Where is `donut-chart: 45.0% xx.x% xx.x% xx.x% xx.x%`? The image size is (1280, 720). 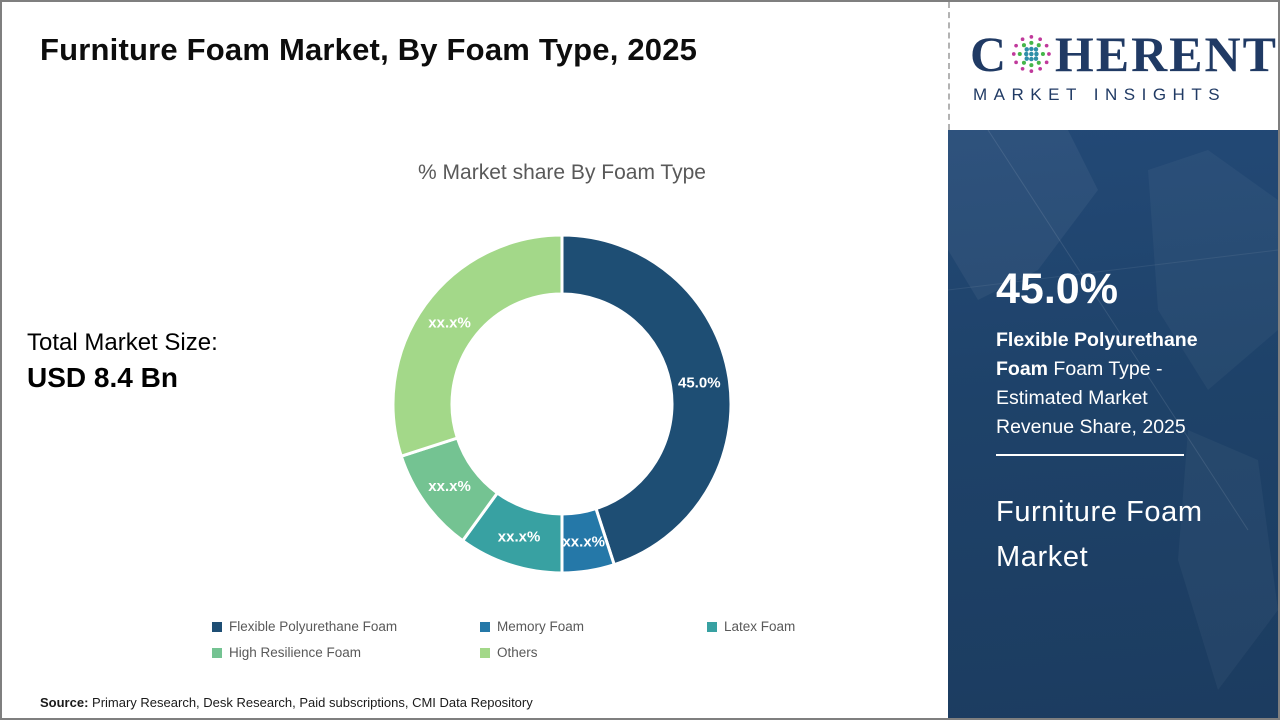
donut-chart: 45.0% xx.x% xx.x% xx.x% xx.x% is located at coordinates (562, 404).